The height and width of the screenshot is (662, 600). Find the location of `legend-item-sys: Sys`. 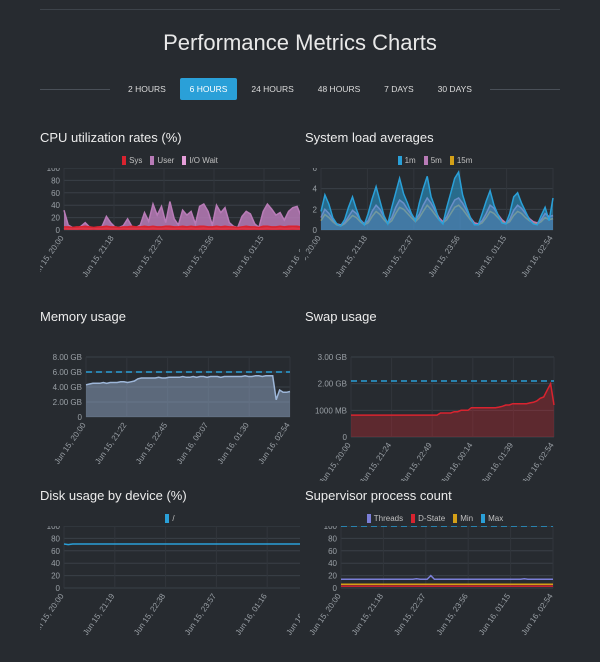

legend-item-sys: Sys is located at coordinates (132, 160).